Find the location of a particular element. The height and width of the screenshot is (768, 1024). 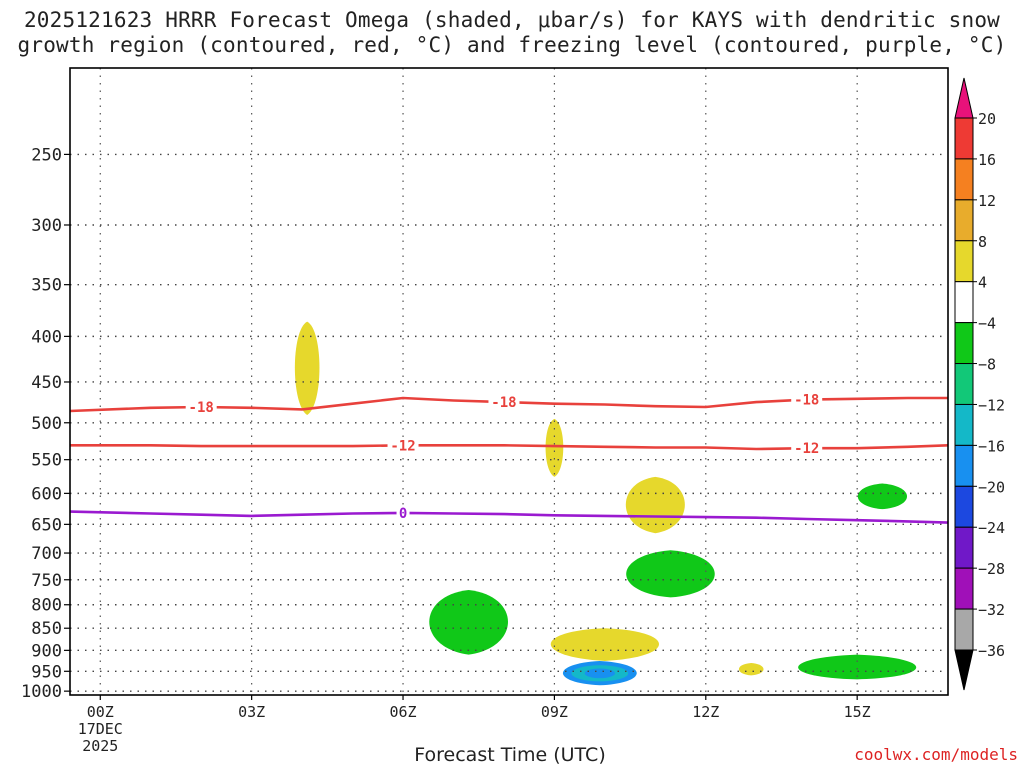

colorbar-label-8: 8 is located at coordinates (982, 242).